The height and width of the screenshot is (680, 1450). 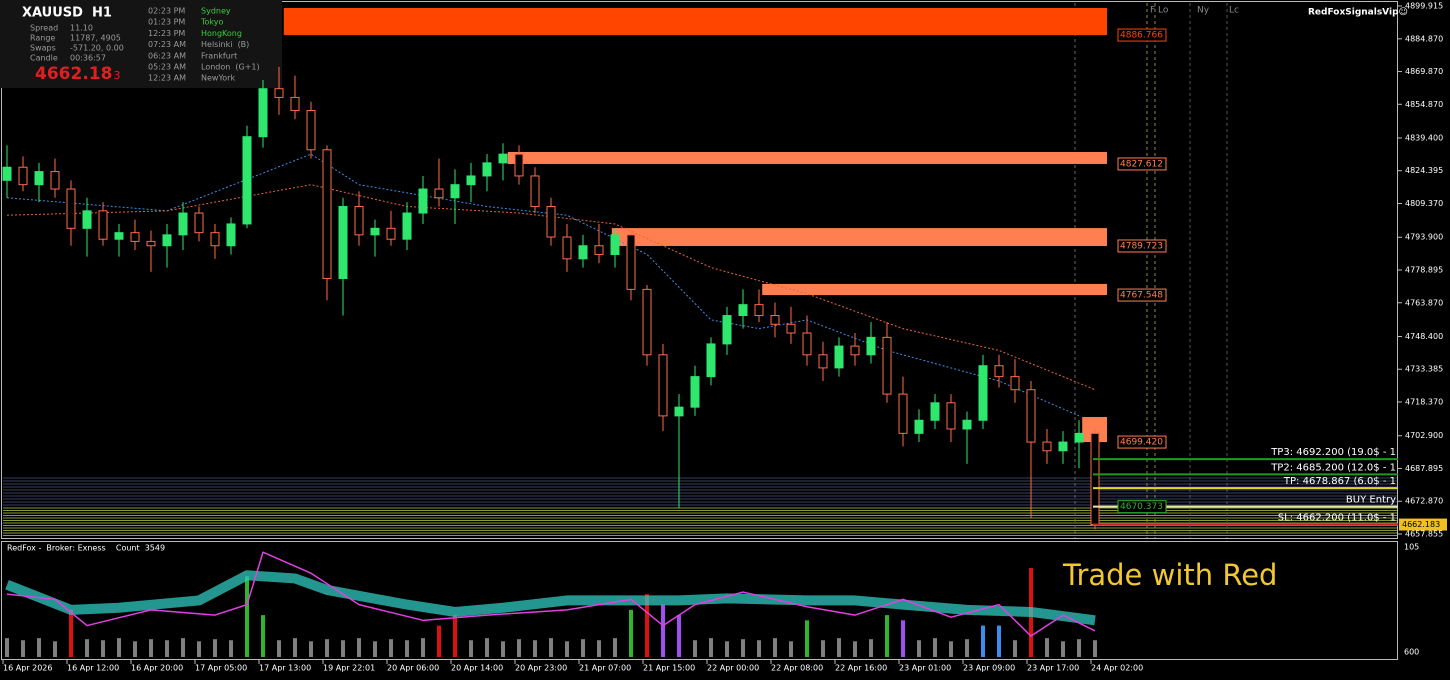 What do you see at coordinates (166, 22) in the screenshot?
I see `session-time: 01:23 PM` at bounding box center [166, 22].